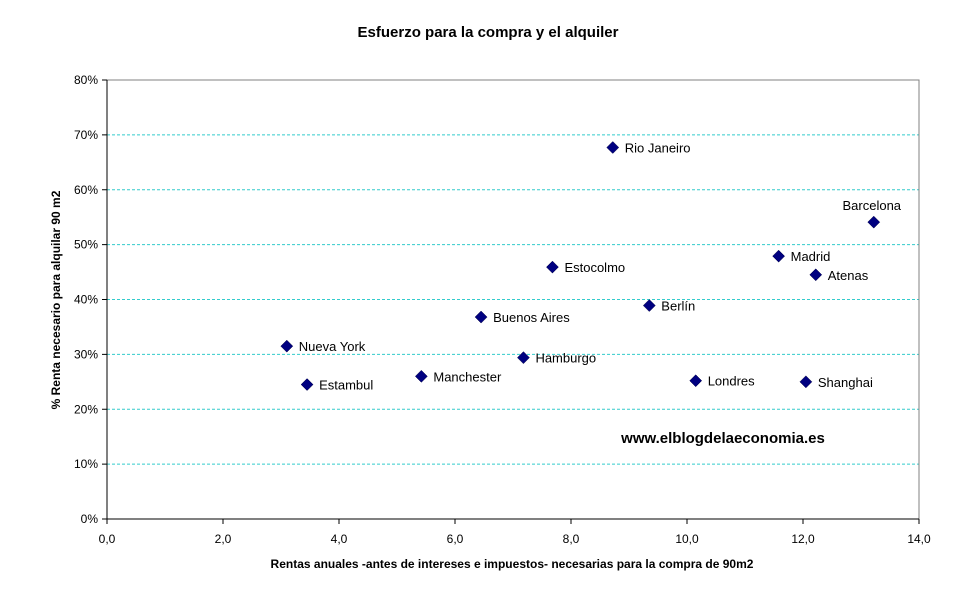  What do you see at coordinates (565, 358) in the screenshot?
I see `point-label: Hamburgo` at bounding box center [565, 358].